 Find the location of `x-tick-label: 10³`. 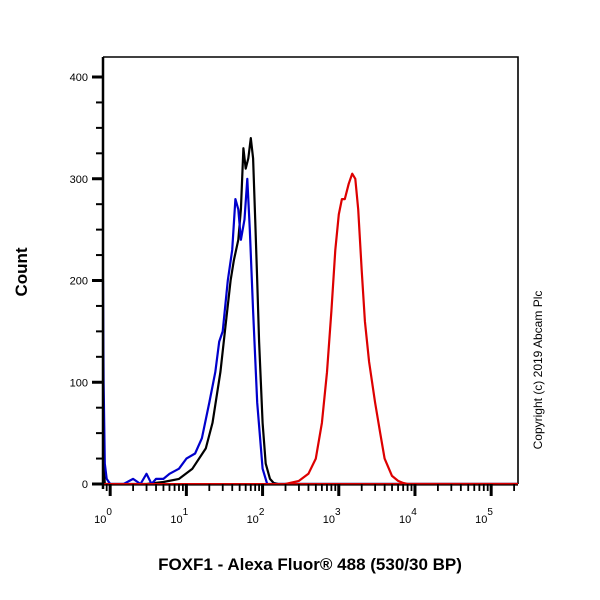

x-tick-label: 10³ is located at coordinates (332, 516).